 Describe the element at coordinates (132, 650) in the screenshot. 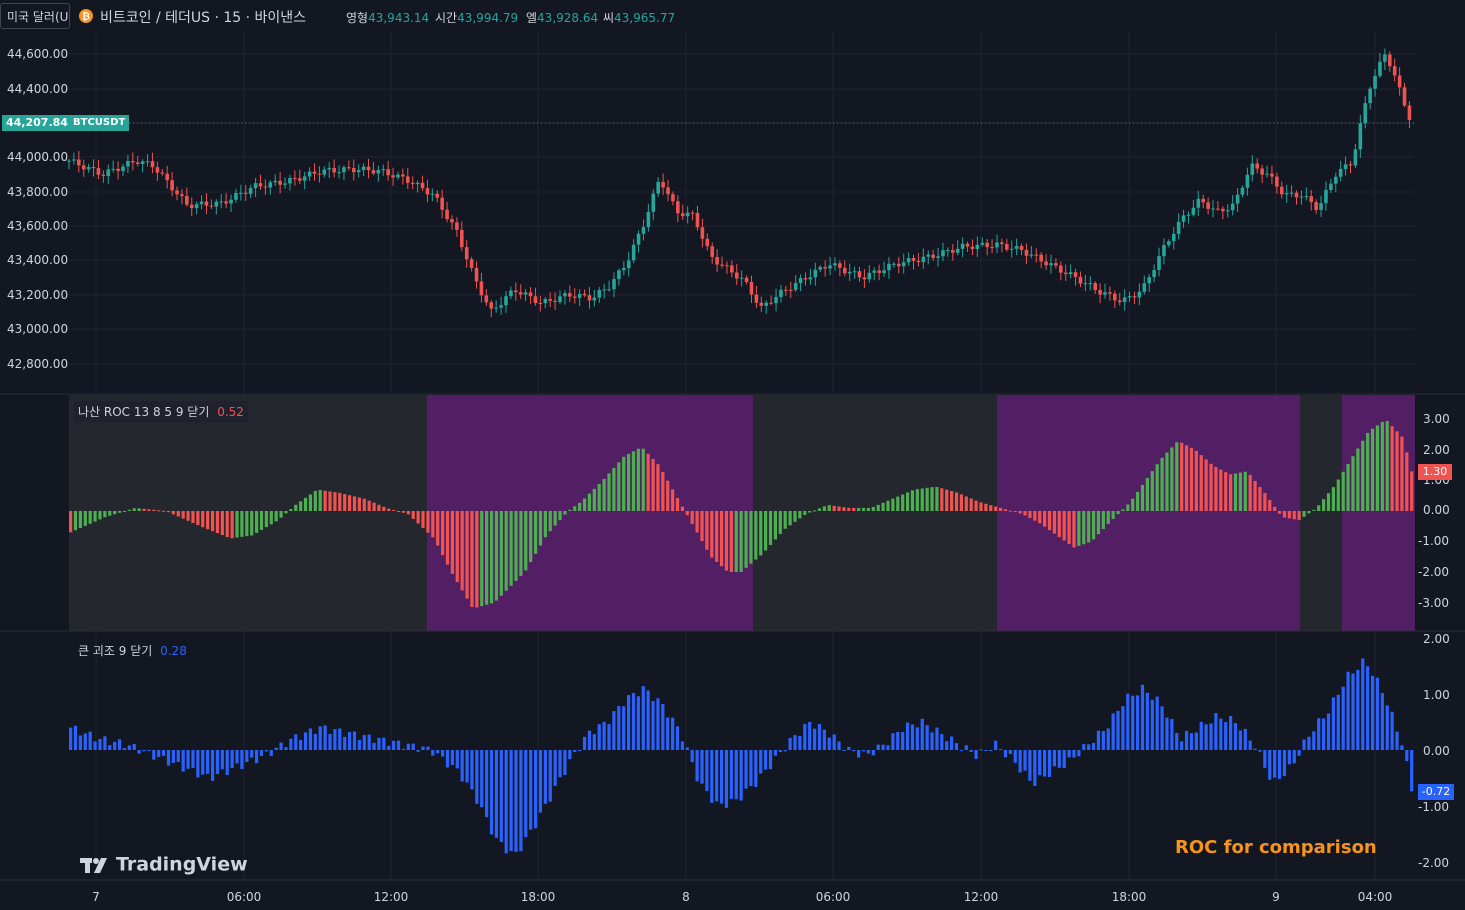

I see `bc-legend: 큰 괴조 9 닫기 0.28` at that location.